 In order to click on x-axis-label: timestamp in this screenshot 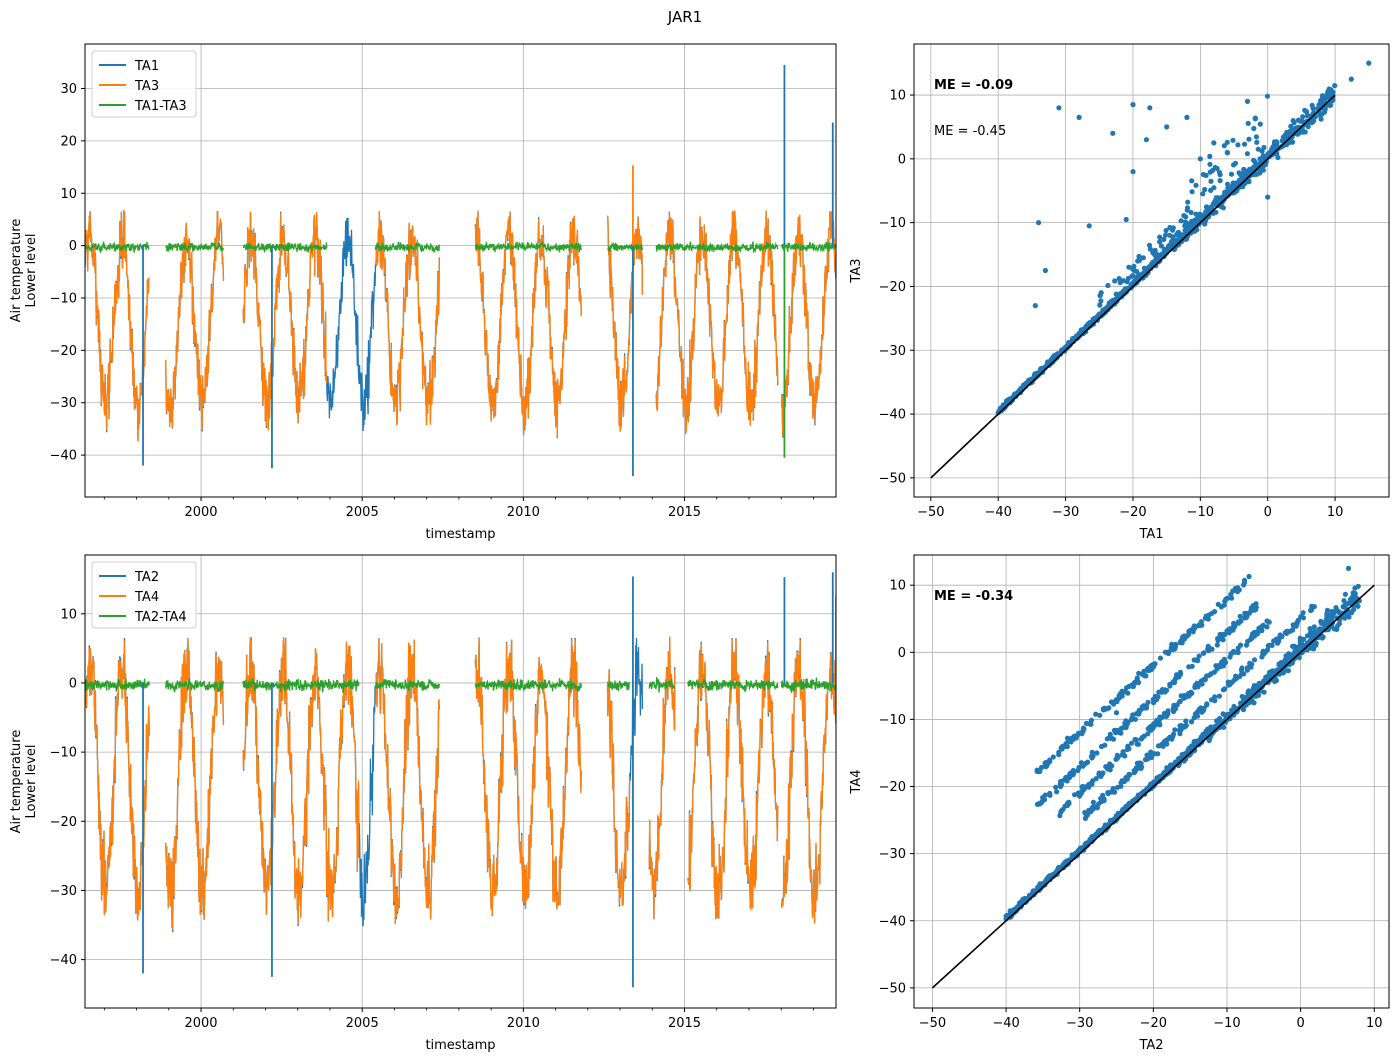, I will do `click(460, 534)`.